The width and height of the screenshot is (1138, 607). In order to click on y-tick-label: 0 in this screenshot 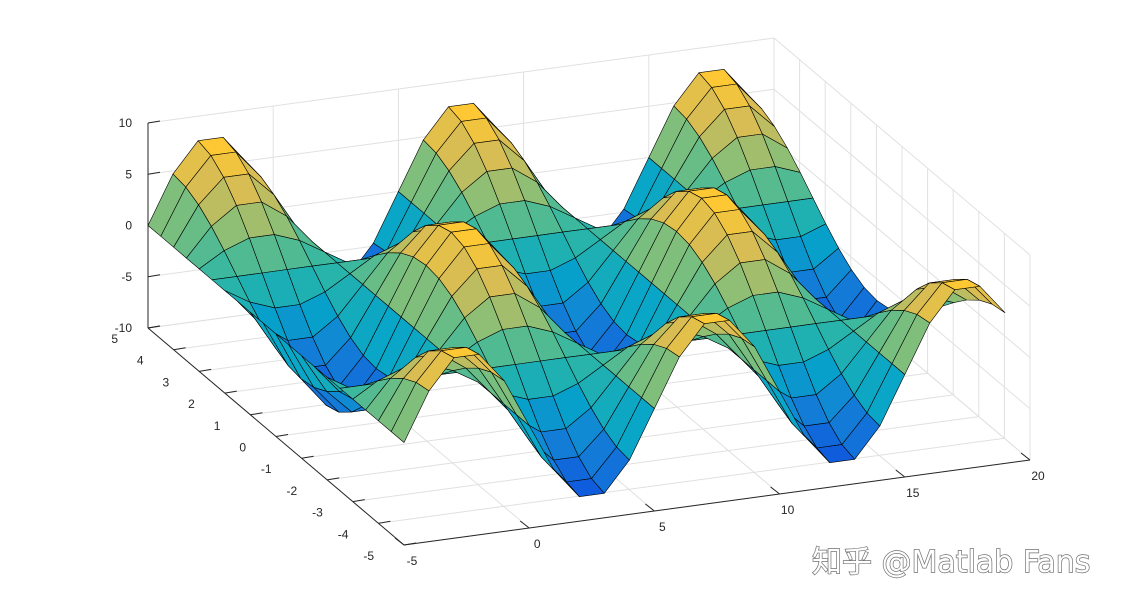, I will do `click(242, 448)`.